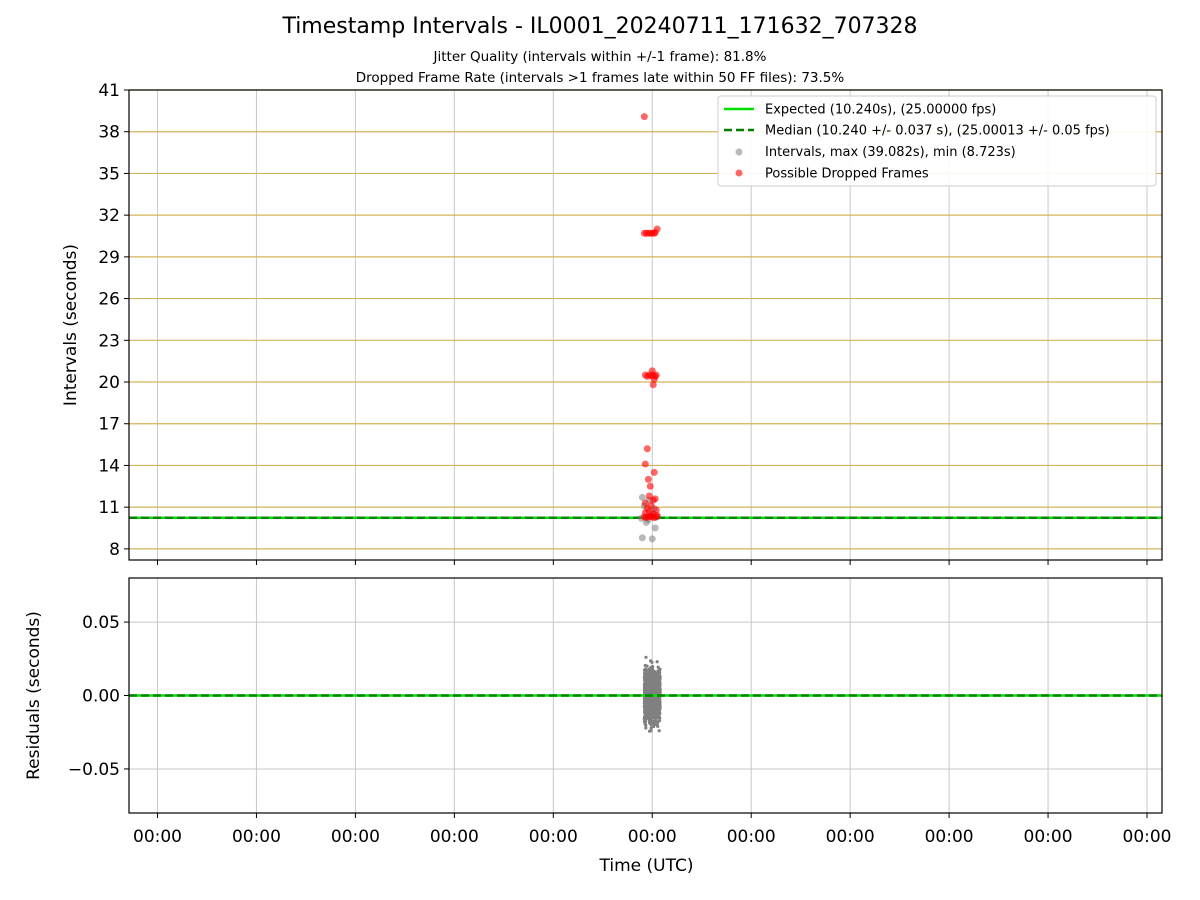 The width and height of the screenshot is (1200, 900). I want to click on legend-box, so click(937, 141).